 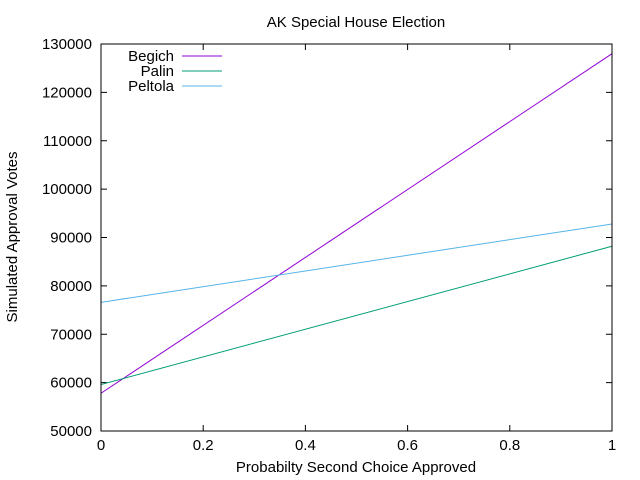 What do you see at coordinates (203, 445) in the screenshot?
I see `x-tick-label: 0.2` at bounding box center [203, 445].